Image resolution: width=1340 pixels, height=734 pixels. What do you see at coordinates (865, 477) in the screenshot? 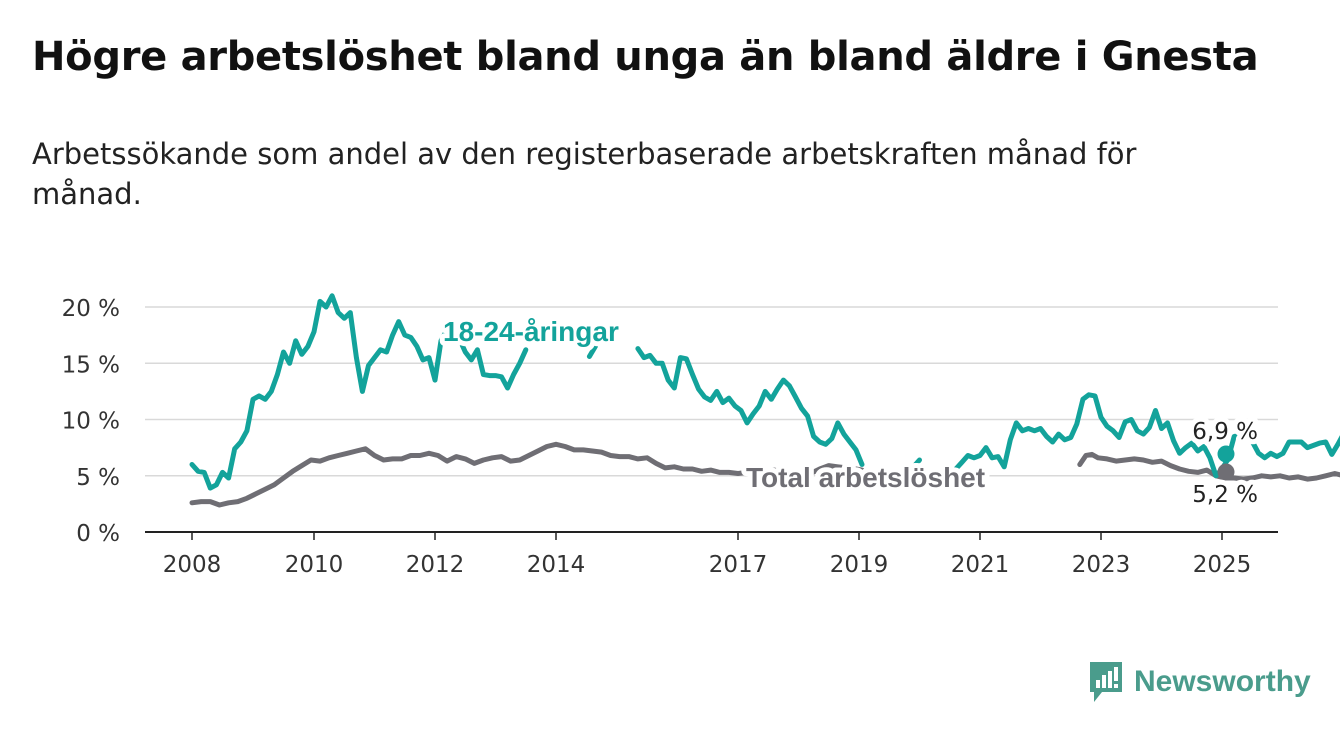
I see `series-label-total: Total arbetslöshet` at bounding box center [865, 477].